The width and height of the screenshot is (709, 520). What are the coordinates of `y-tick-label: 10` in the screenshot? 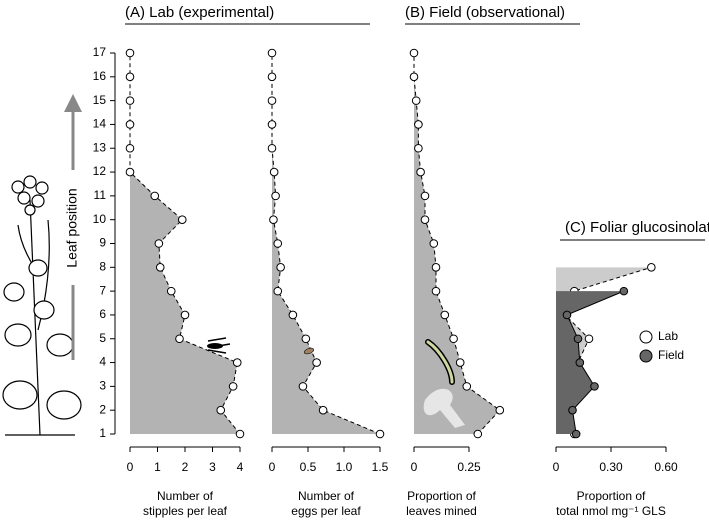 It's located at (100, 219).